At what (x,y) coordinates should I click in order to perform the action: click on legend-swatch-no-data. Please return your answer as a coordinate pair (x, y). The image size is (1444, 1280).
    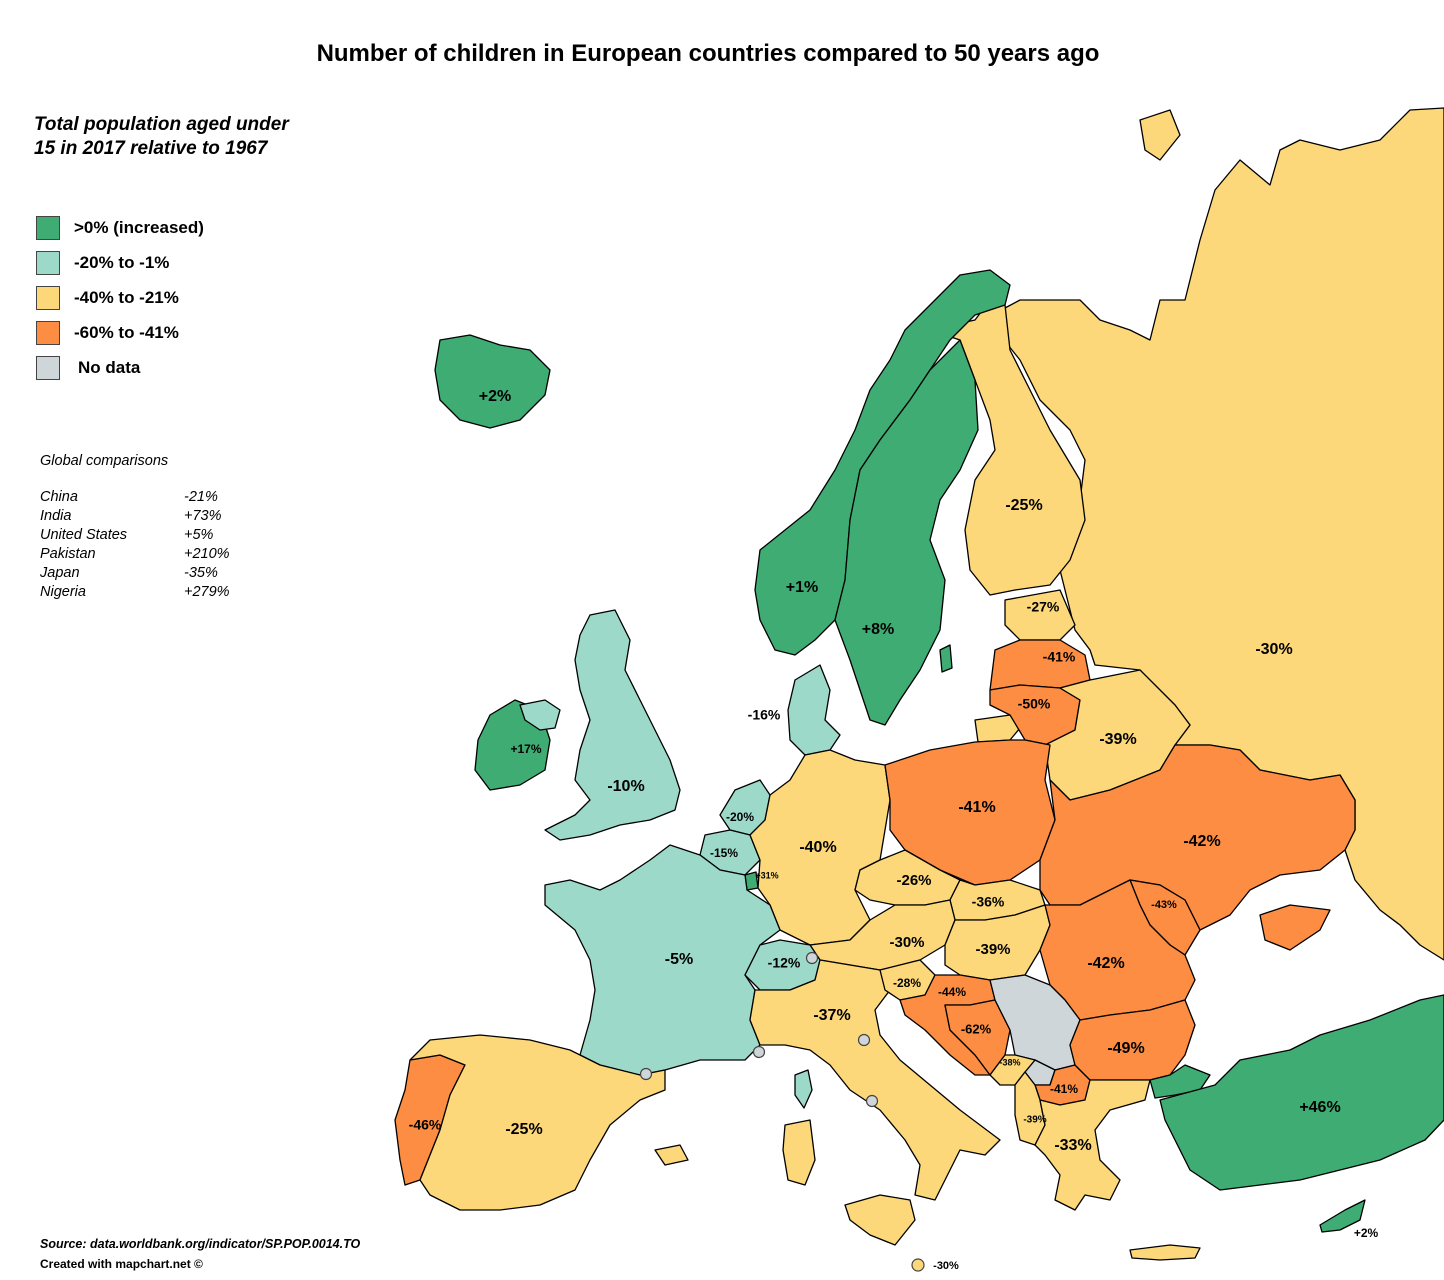
    Looking at the image, I should click on (48, 367).